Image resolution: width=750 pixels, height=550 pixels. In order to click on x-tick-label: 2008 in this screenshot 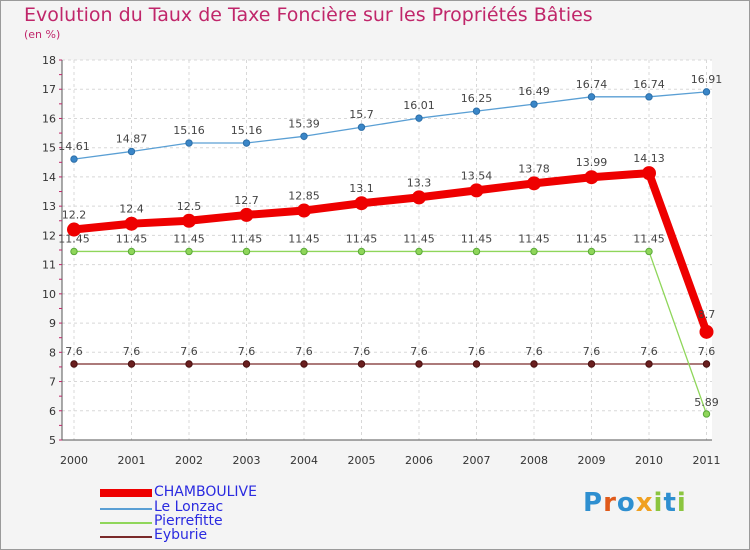, I will do `click(534, 460)`.